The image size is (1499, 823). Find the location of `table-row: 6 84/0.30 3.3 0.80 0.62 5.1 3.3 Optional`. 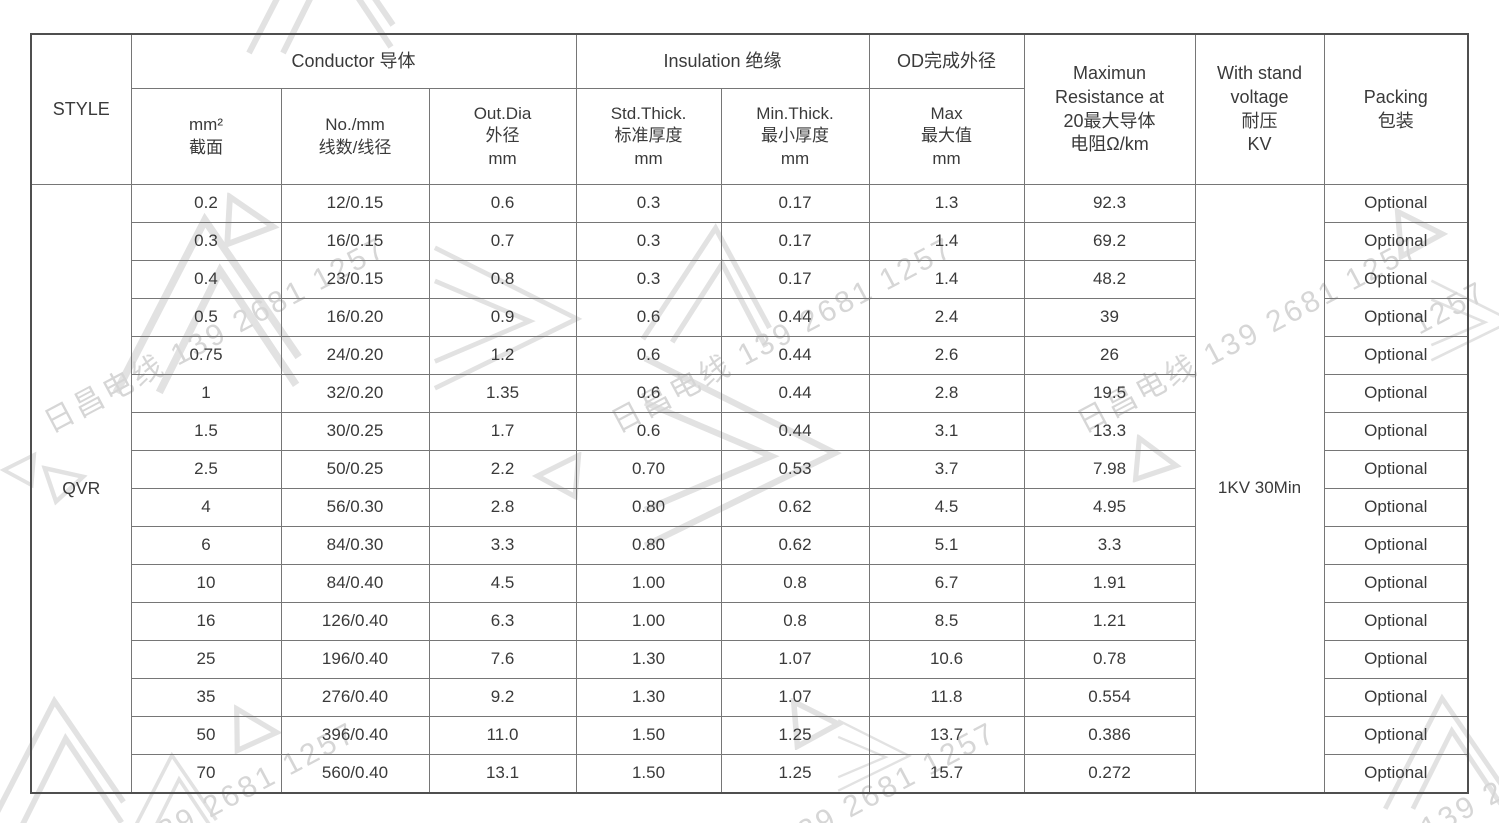

table-row: 6 84/0.30 3.3 0.80 0.62 5.1 3.3 Optional is located at coordinates (750, 545).